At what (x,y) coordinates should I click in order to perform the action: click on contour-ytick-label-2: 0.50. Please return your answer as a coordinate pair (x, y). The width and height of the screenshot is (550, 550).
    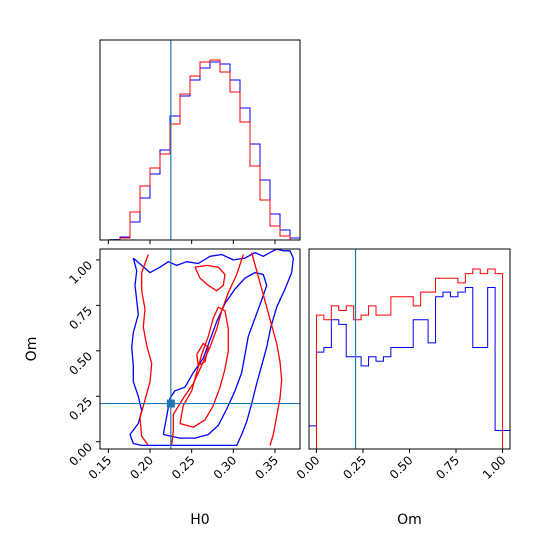
    Looking at the image, I should click on (80, 363).